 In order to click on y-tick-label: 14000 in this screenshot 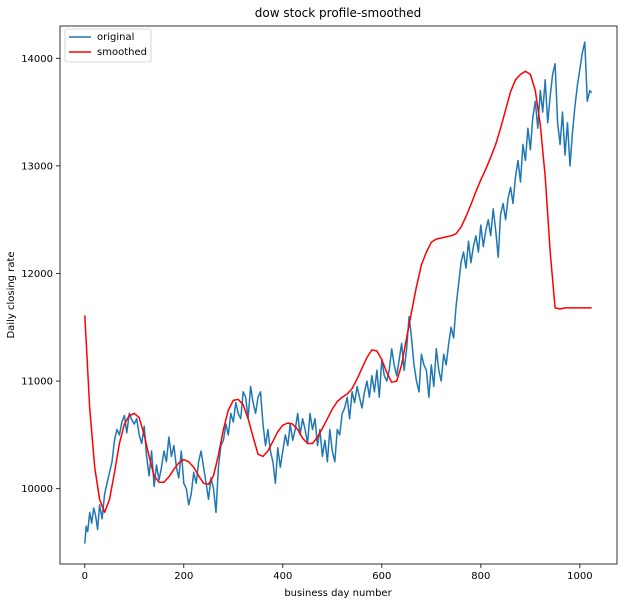, I will do `click(37, 59)`.